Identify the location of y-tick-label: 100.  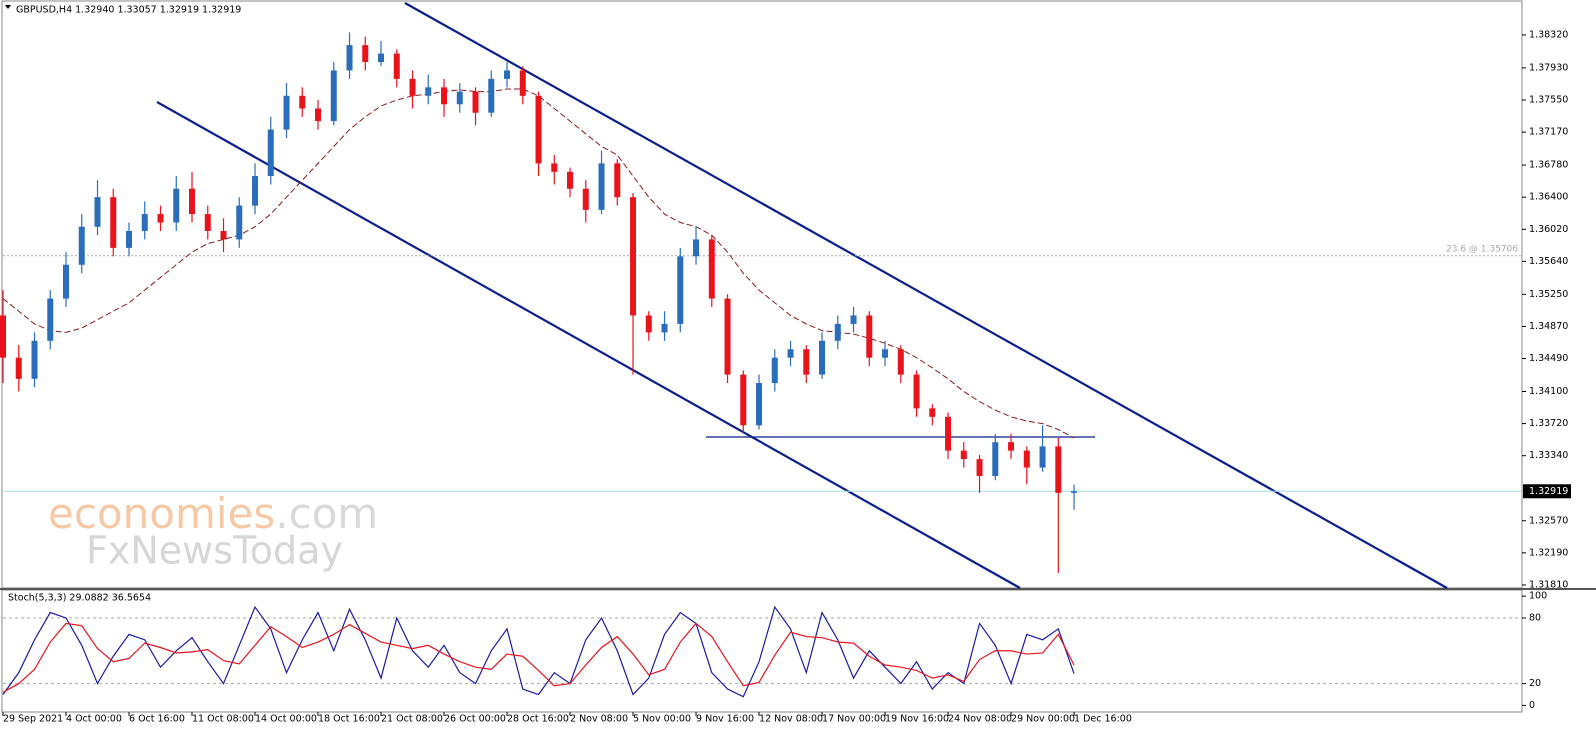
(1538, 596).